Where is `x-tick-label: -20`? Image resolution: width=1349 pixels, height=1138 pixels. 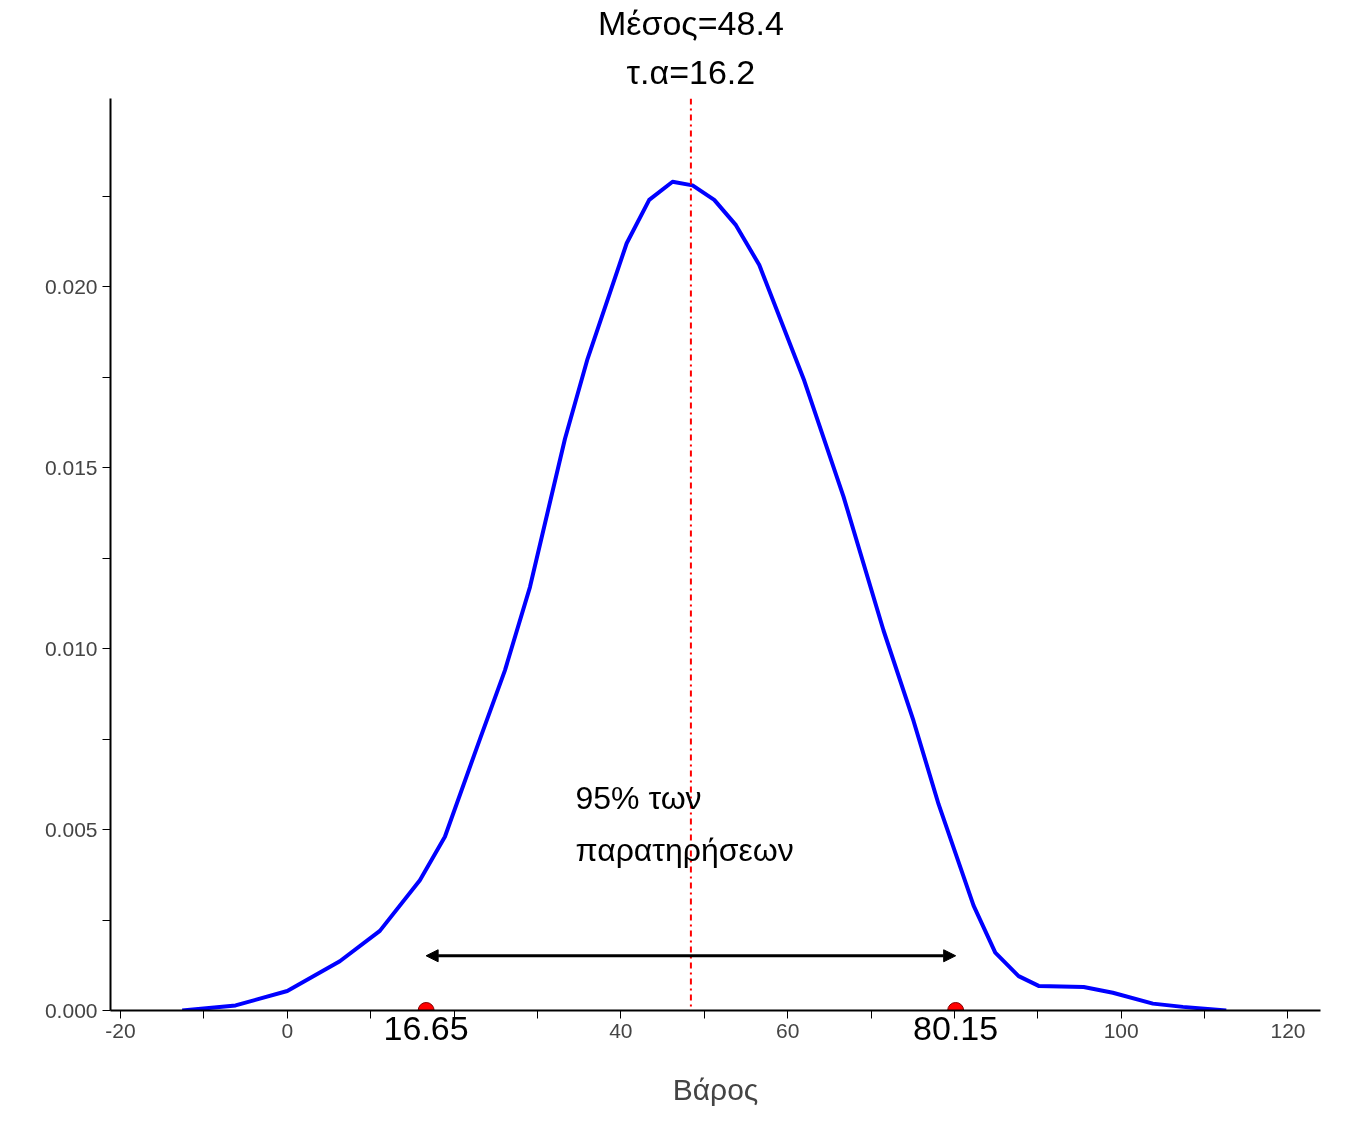
x-tick-label: -20 is located at coordinates (120, 1030).